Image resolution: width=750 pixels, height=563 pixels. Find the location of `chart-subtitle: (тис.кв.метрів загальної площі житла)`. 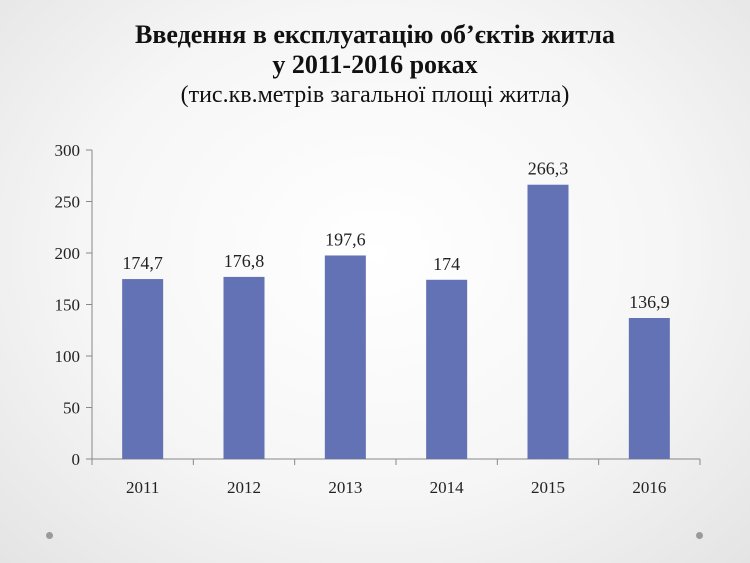

chart-subtitle: (тис.кв.метрів загальної площі житла) is located at coordinates (375, 95).